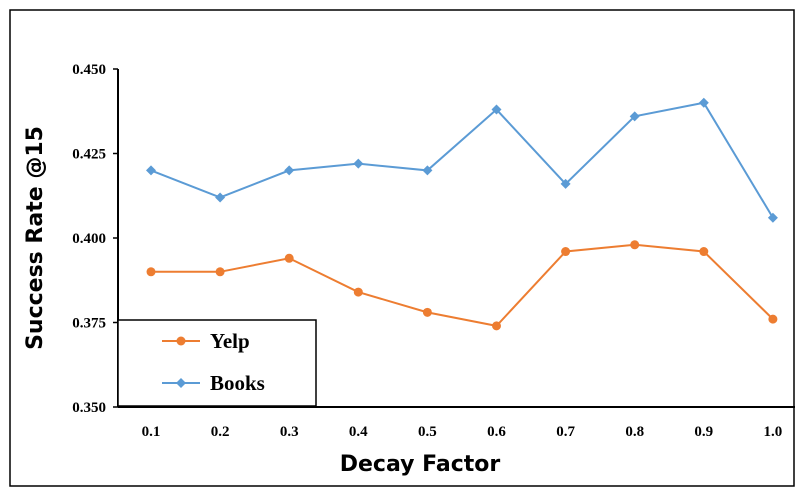 The image size is (795, 492). What do you see at coordinates (237, 383) in the screenshot?
I see `legend-label-books: Books` at bounding box center [237, 383].